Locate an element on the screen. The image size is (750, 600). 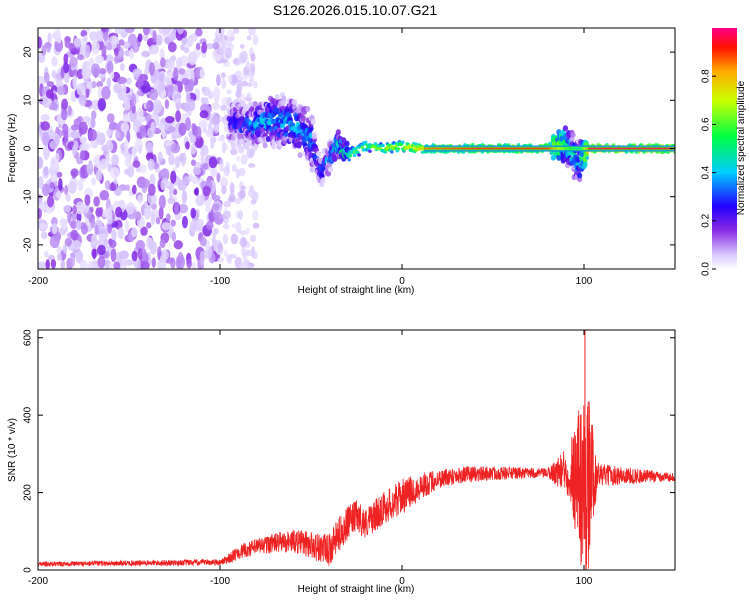
spectrogram-x-tick-label: 100 is located at coordinates (584, 281).